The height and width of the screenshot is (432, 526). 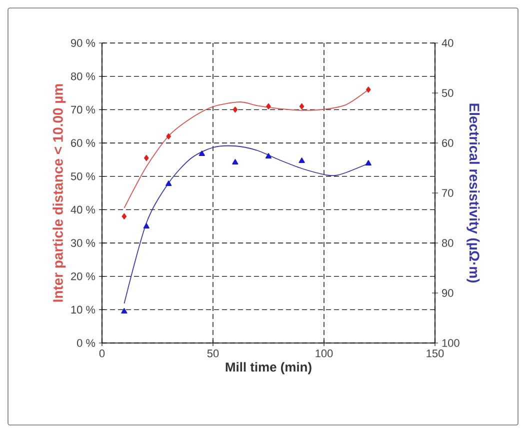 I want to click on y-tick-label: 90 %, so click(x=83, y=43).